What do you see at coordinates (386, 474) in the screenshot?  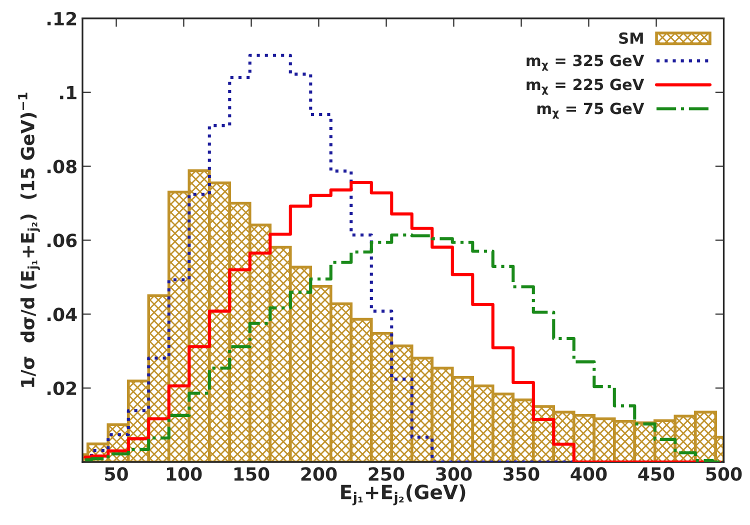 I see `x-tick-label: 250` at bounding box center [386, 474].